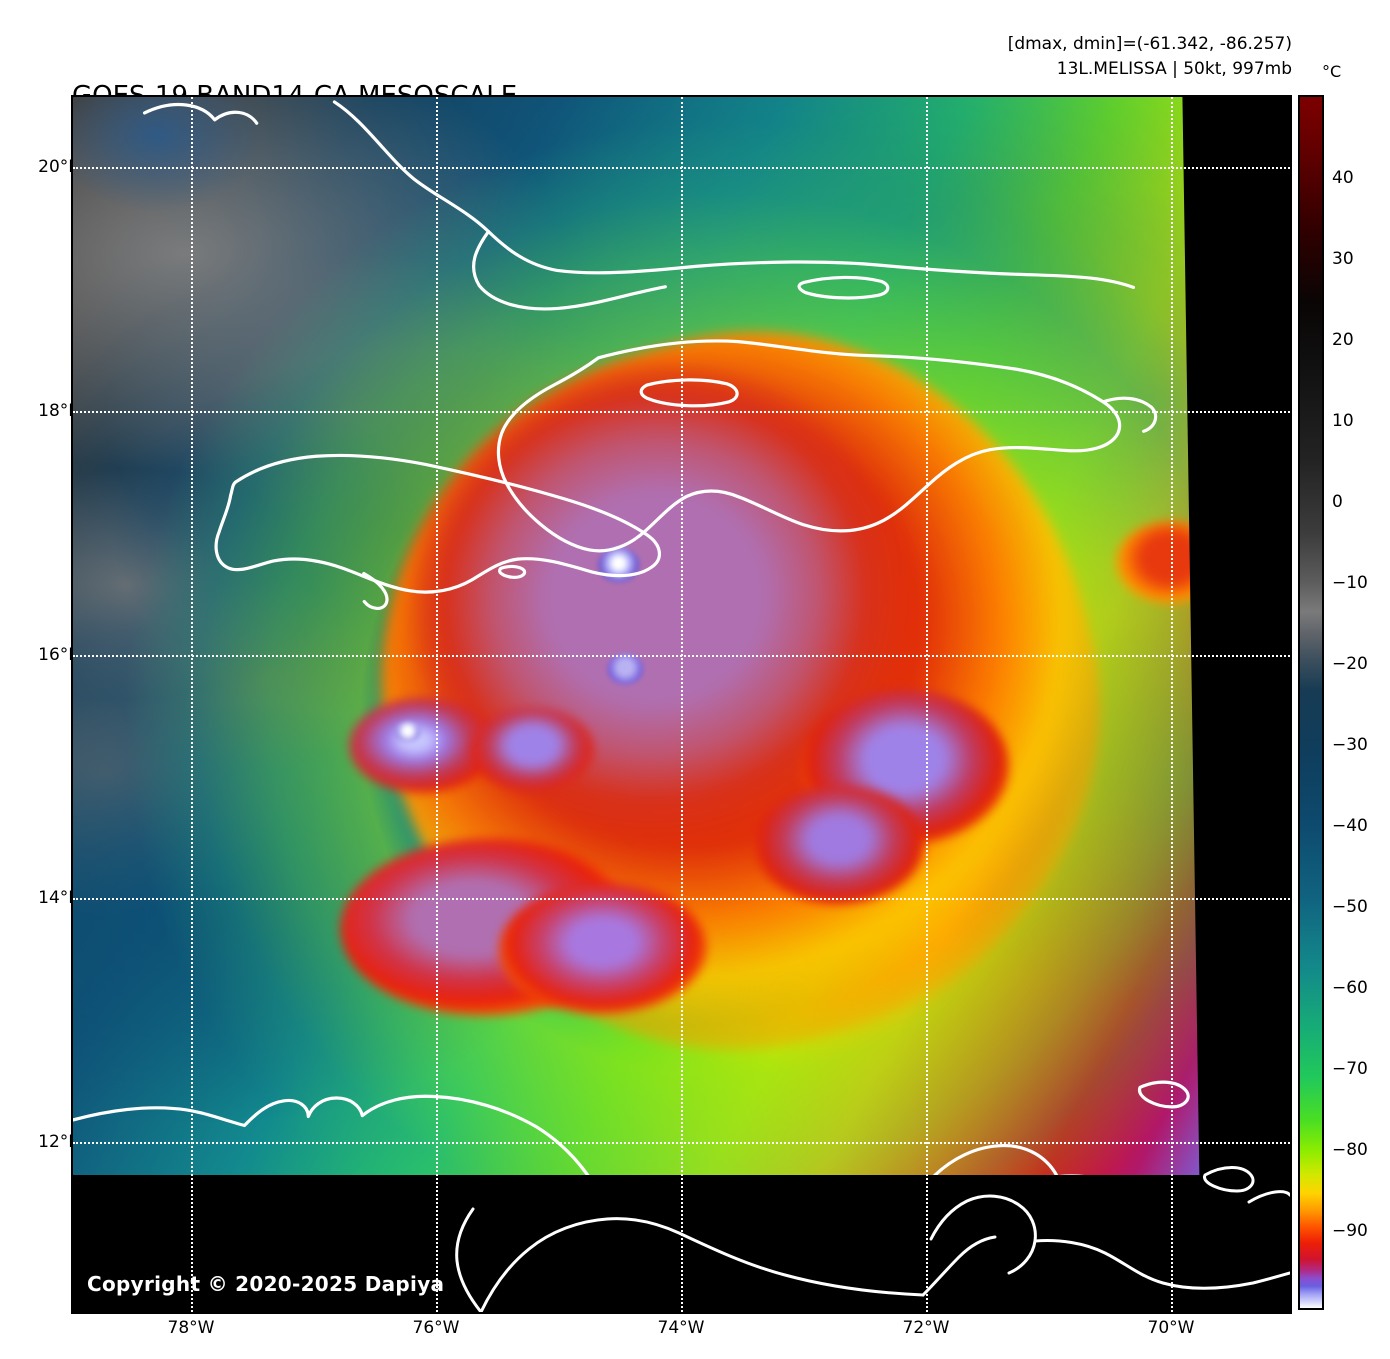  What do you see at coordinates (1350, 826) in the screenshot?
I see `cb-tick-8: −40` at bounding box center [1350, 826].